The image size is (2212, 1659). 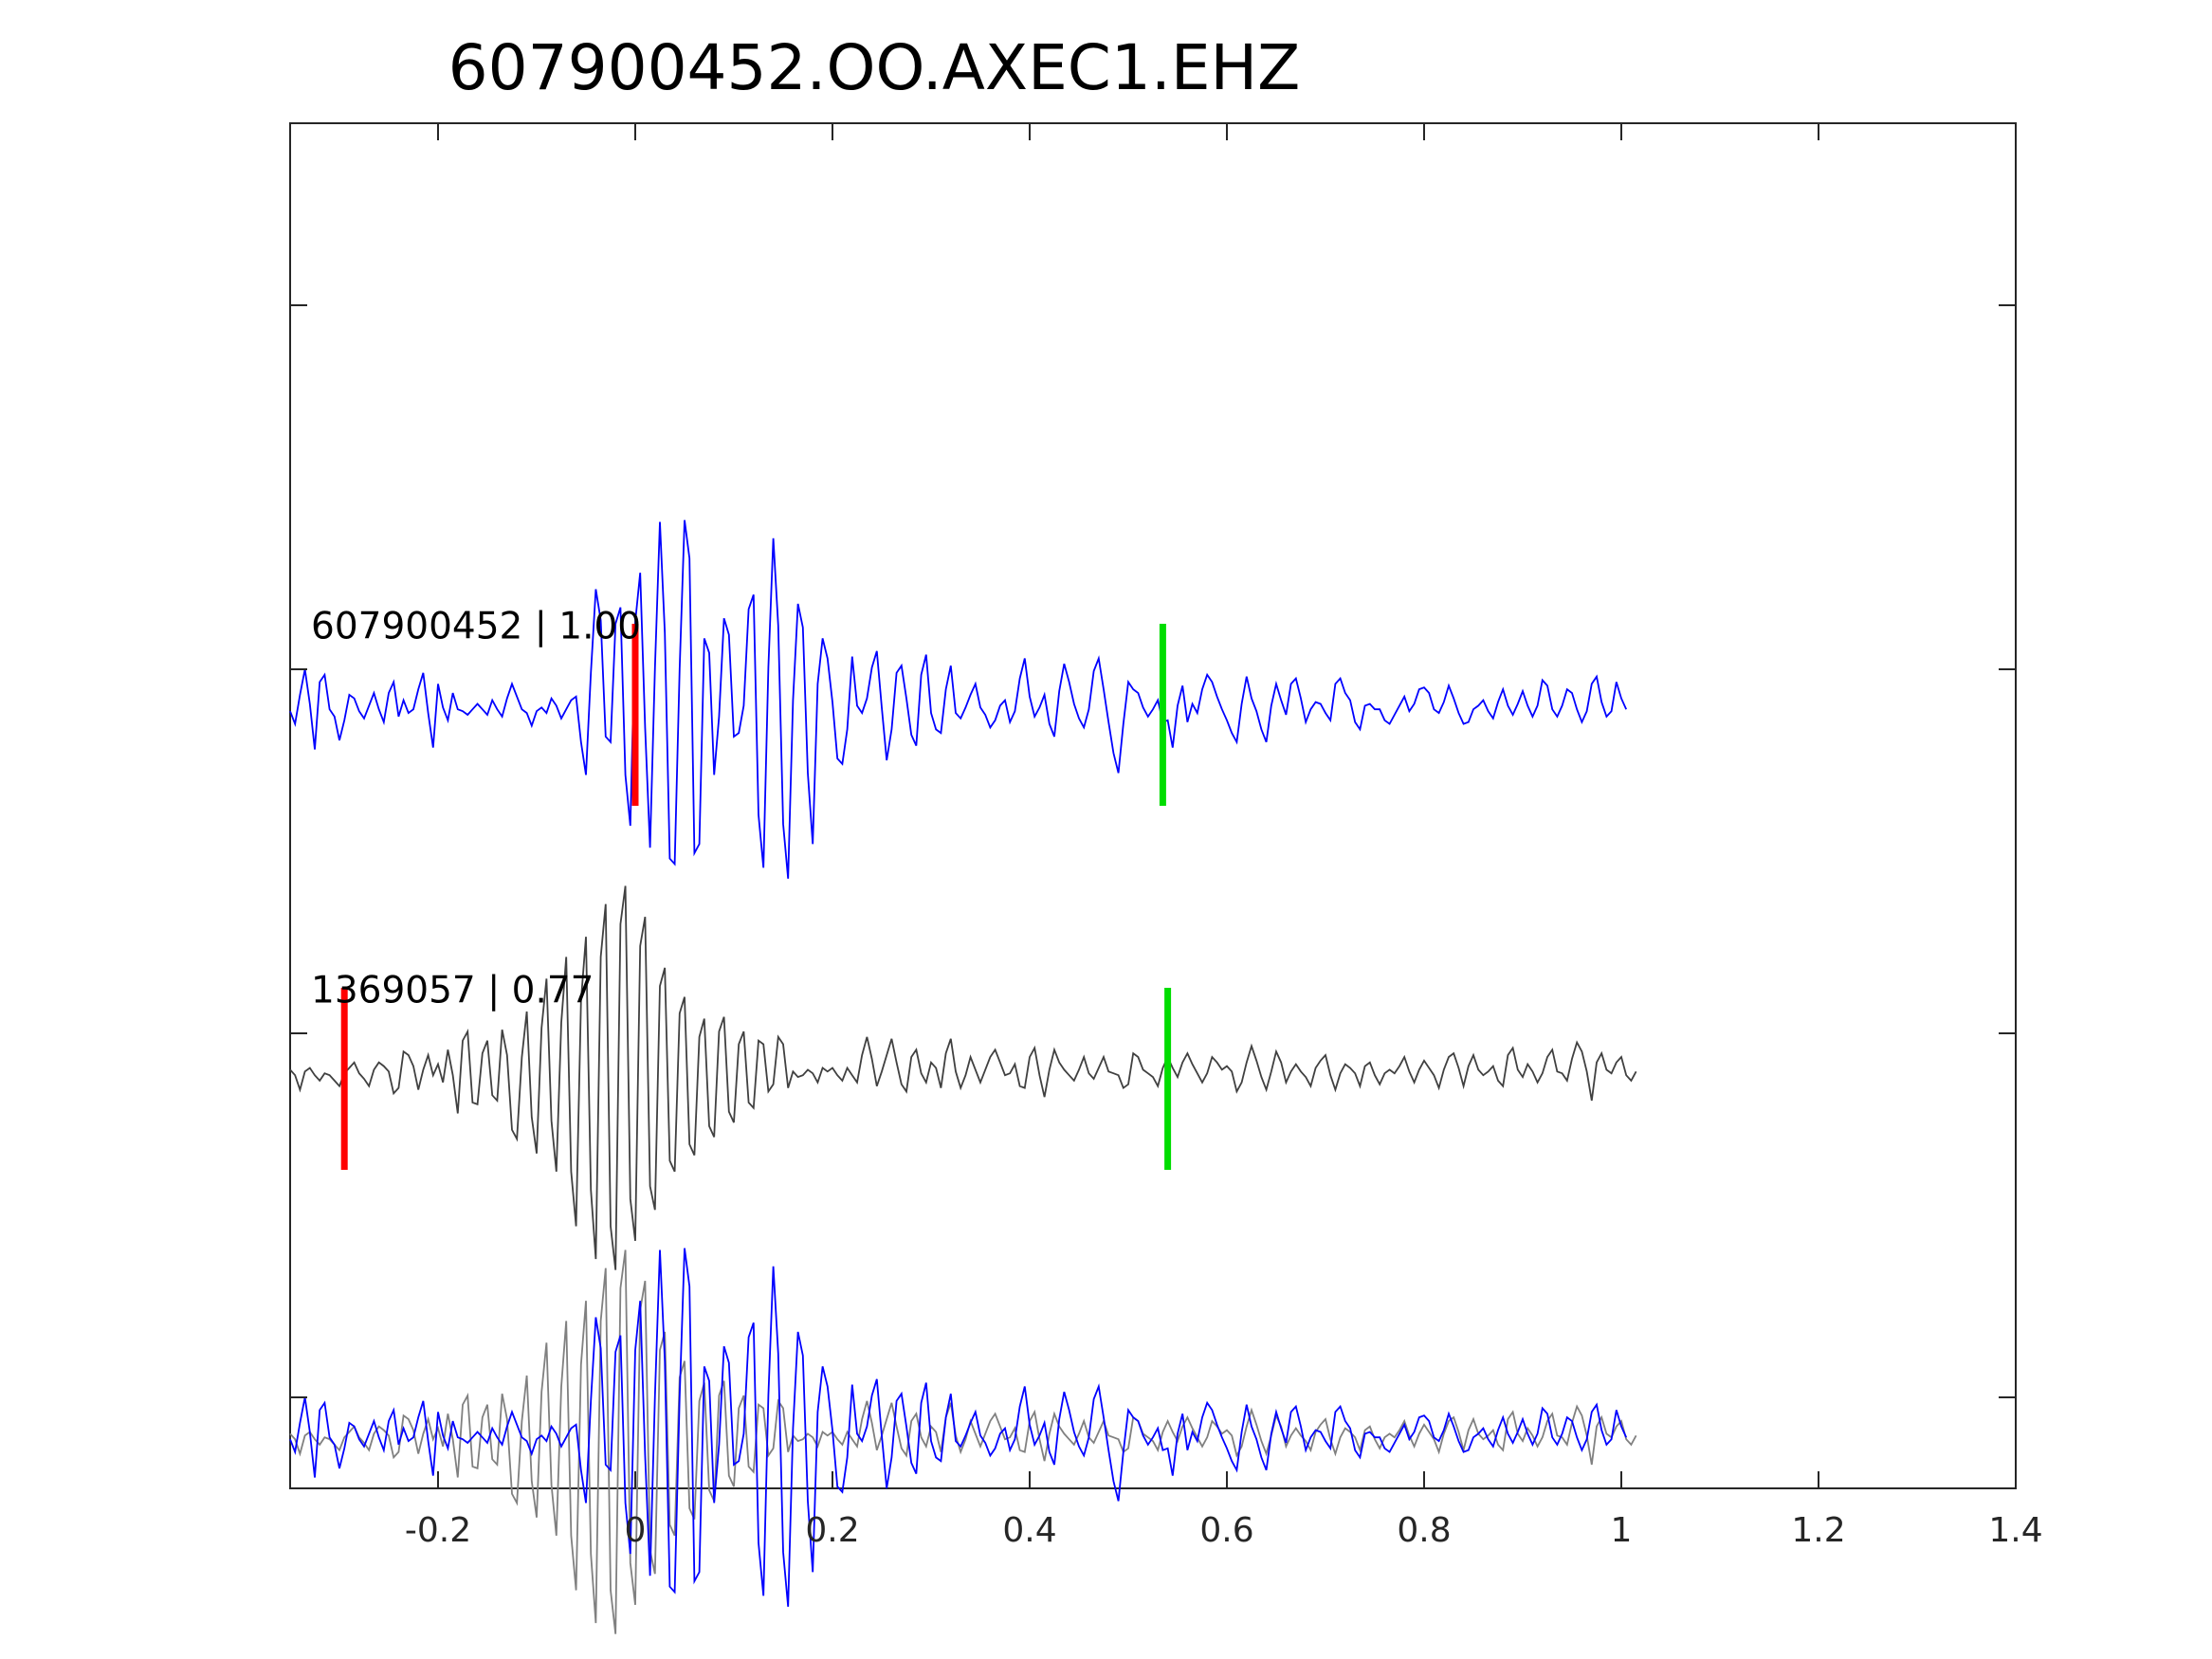 What do you see at coordinates (636, 1530) in the screenshot?
I see `x-tick-label: 0` at bounding box center [636, 1530].